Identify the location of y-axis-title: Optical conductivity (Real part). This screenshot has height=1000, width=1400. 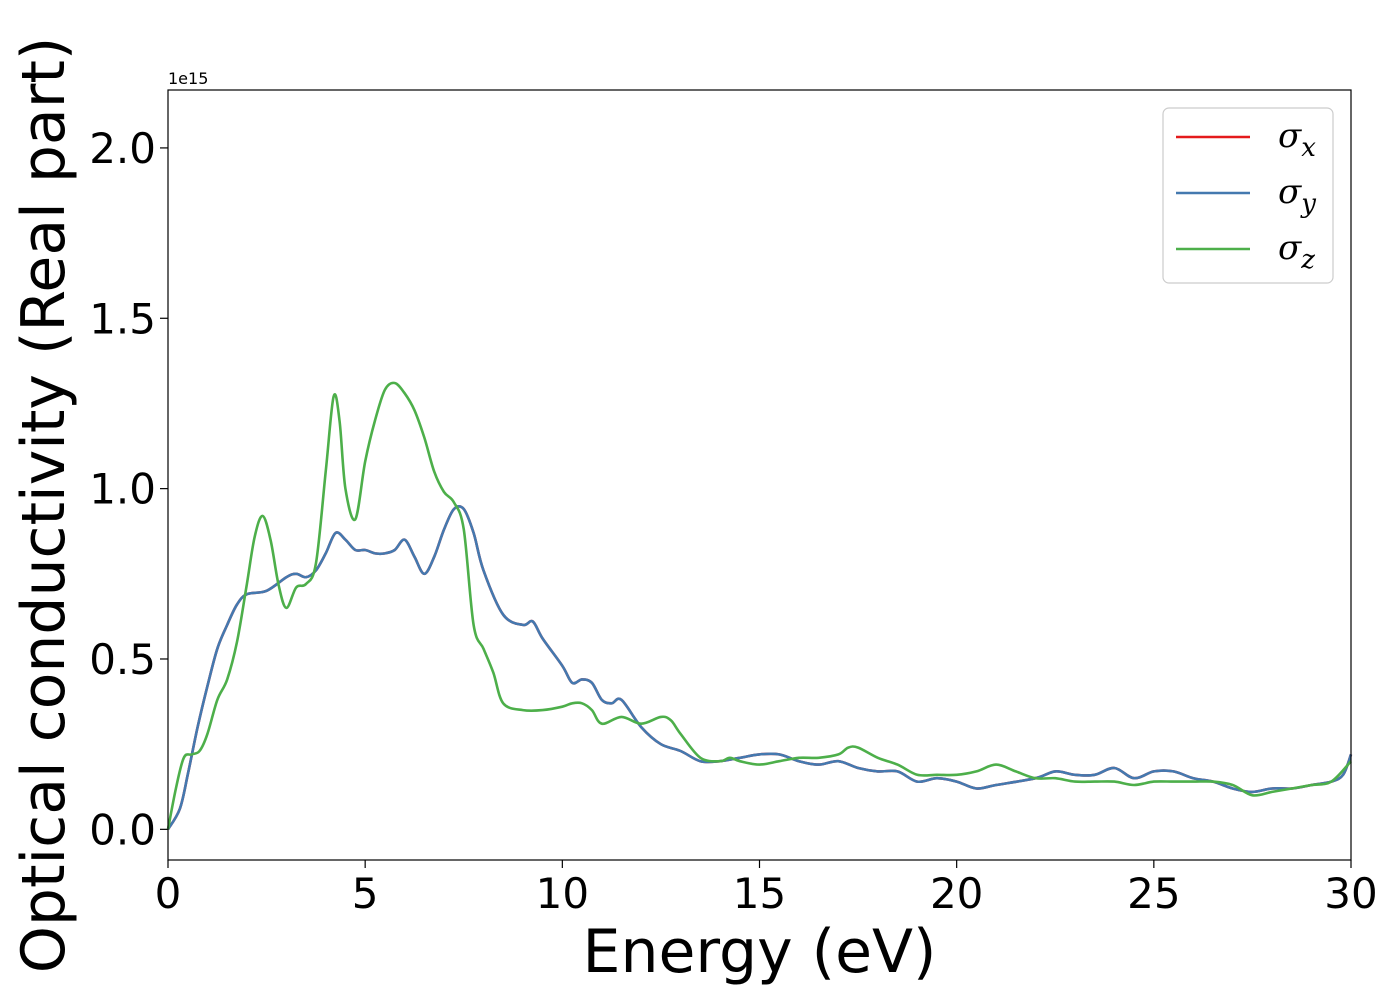
(44, 505).